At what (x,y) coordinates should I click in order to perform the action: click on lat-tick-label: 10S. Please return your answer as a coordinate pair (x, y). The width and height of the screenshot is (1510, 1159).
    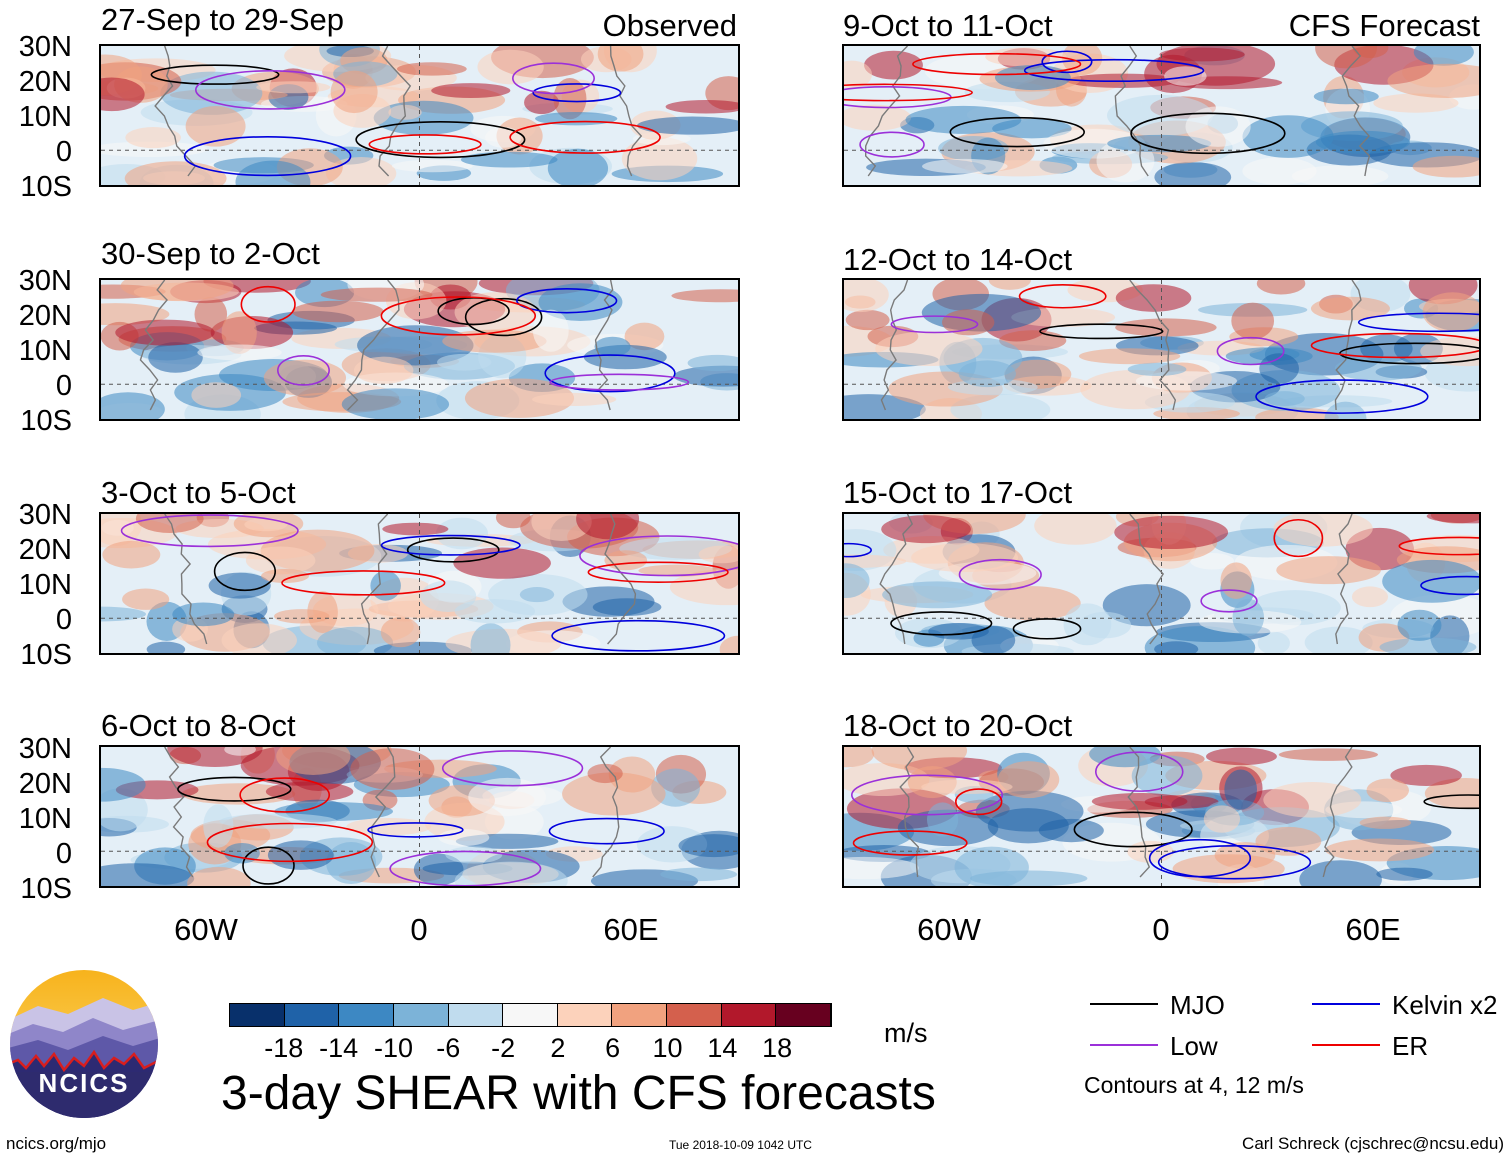
    Looking at the image, I should click on (46, 421).